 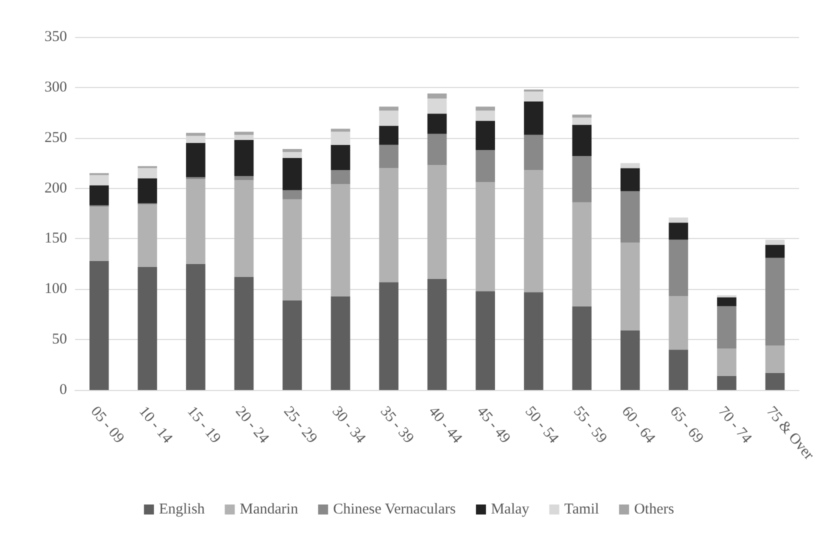 What do you see at coordinates (59, 340) in the screenshot?
I see `y-tick-label: 50` at bounding box center [59, 340].